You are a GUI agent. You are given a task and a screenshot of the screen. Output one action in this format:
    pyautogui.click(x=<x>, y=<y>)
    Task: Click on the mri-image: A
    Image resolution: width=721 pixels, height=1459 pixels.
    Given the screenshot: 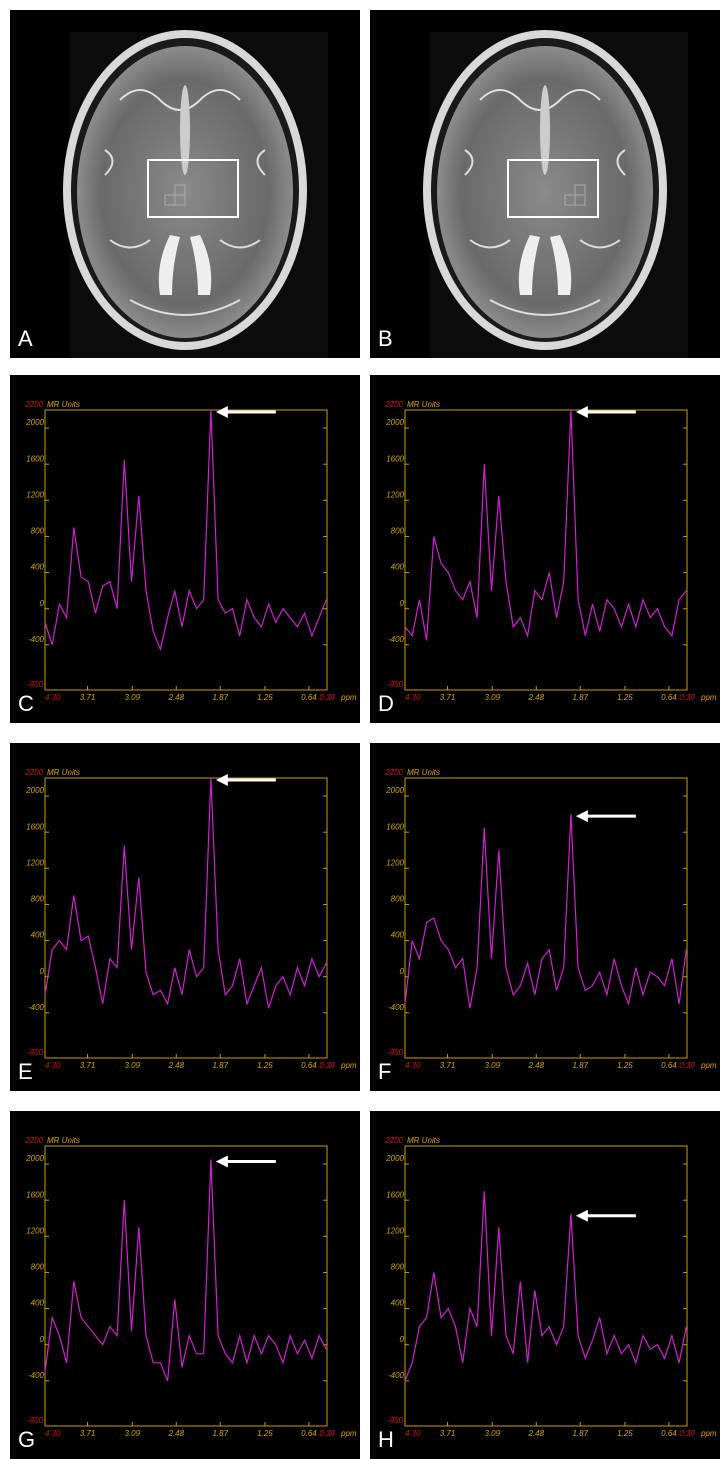 What is the action you would take?
    pyautogui.click(x=185, y=184)
    